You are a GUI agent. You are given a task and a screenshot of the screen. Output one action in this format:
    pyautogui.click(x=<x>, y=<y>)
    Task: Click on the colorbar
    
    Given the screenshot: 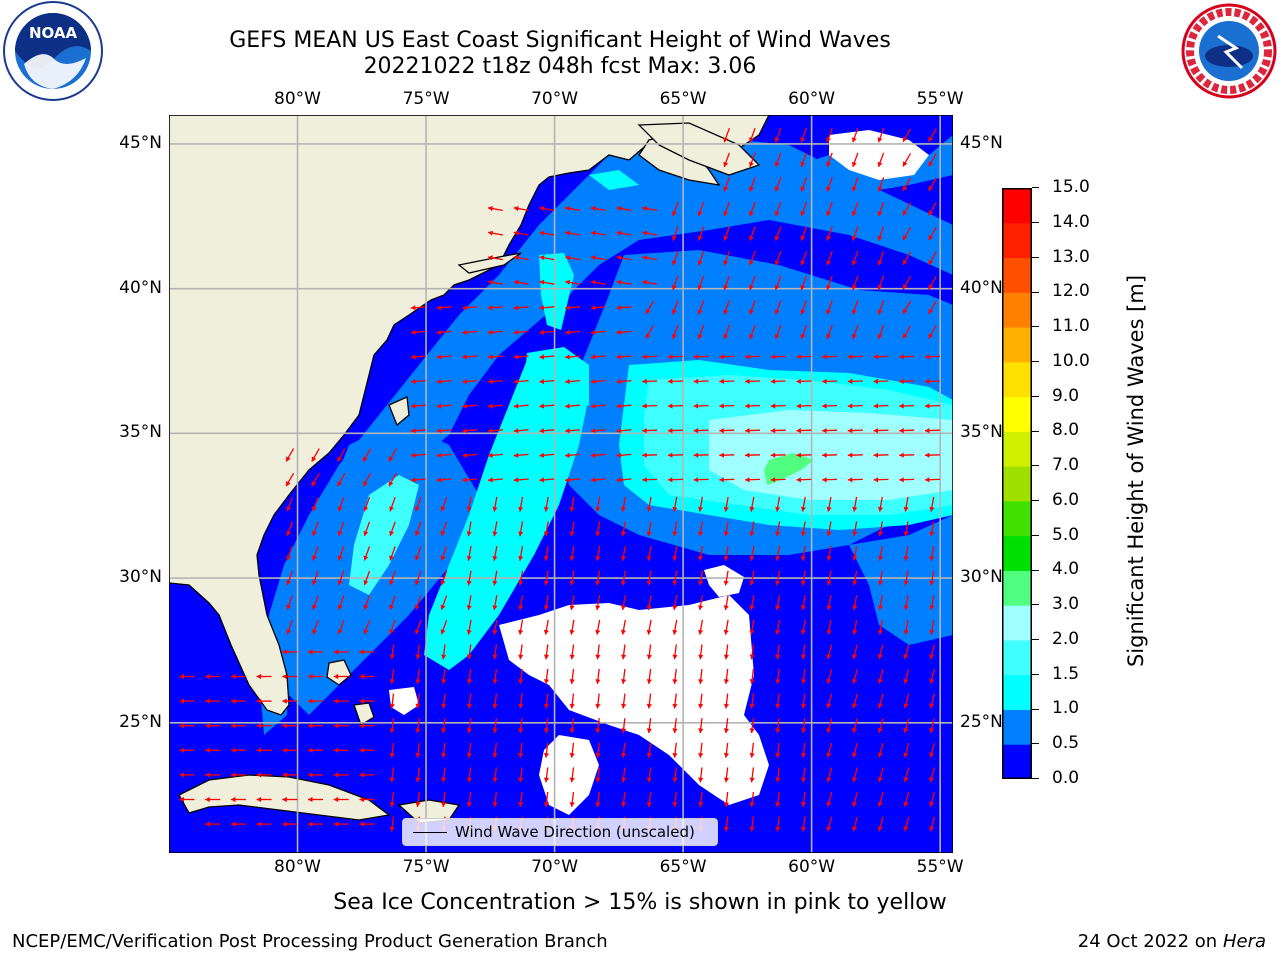 What is the action you would take?
    pyautogui.click(x=1017, y=483)
    